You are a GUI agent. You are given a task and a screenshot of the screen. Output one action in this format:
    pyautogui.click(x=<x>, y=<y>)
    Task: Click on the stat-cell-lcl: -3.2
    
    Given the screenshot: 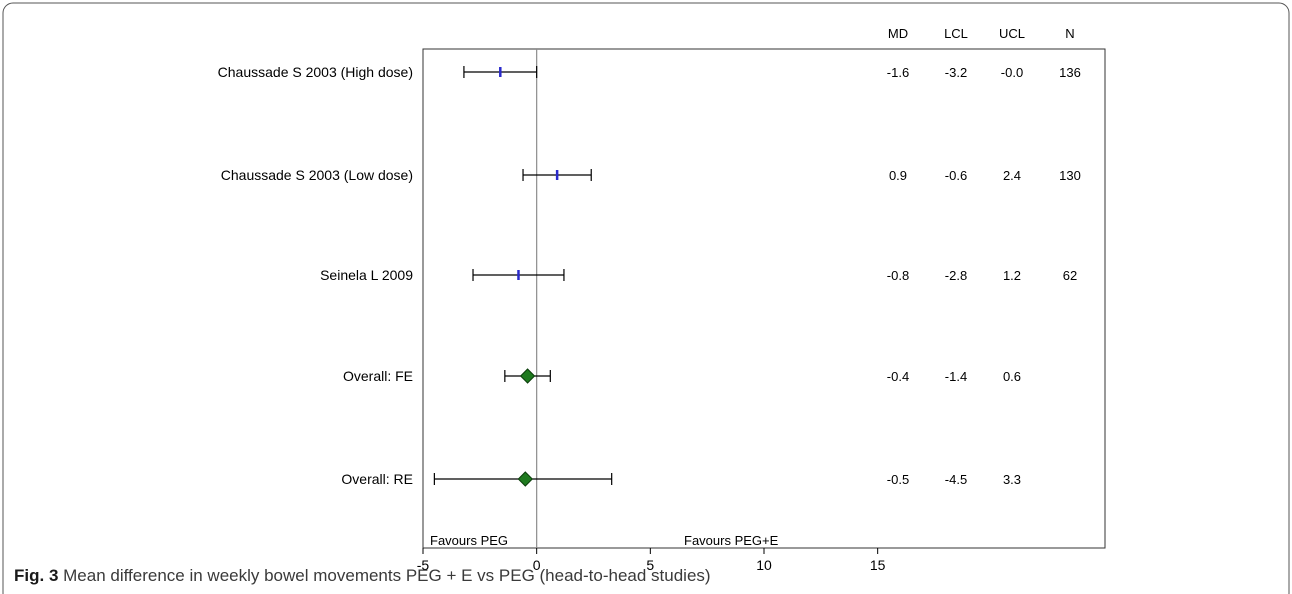 What is the action you would take?
    pyautogui.click(x=956, y=72)
    